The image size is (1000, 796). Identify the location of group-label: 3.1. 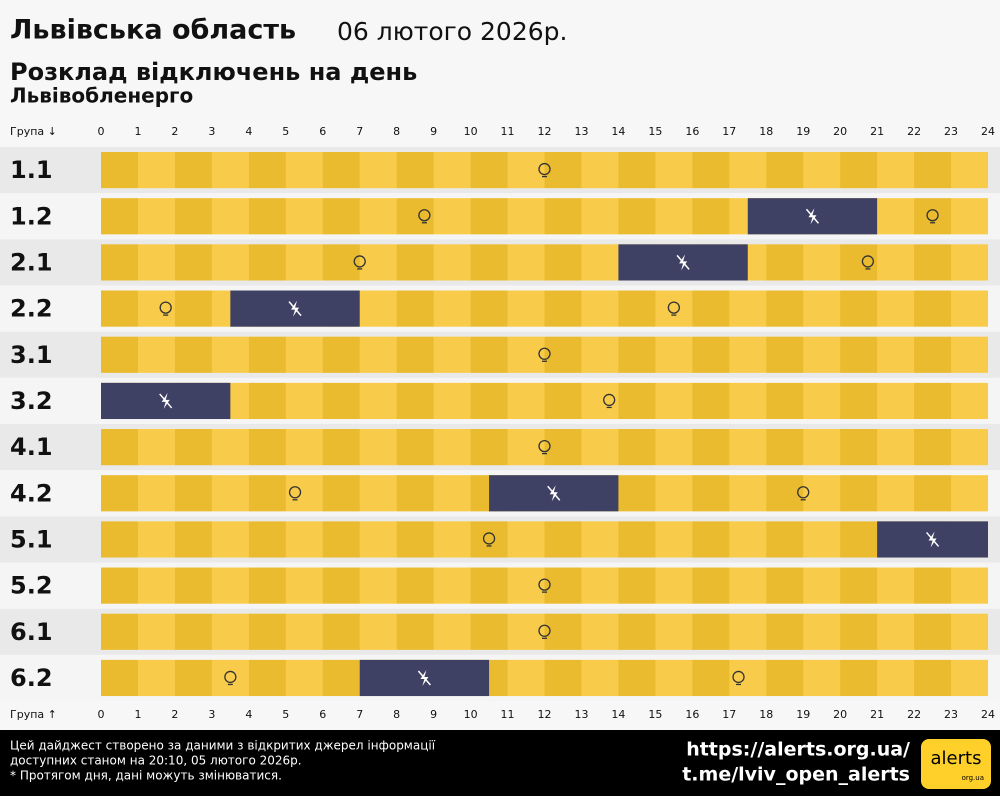
(31, 355).